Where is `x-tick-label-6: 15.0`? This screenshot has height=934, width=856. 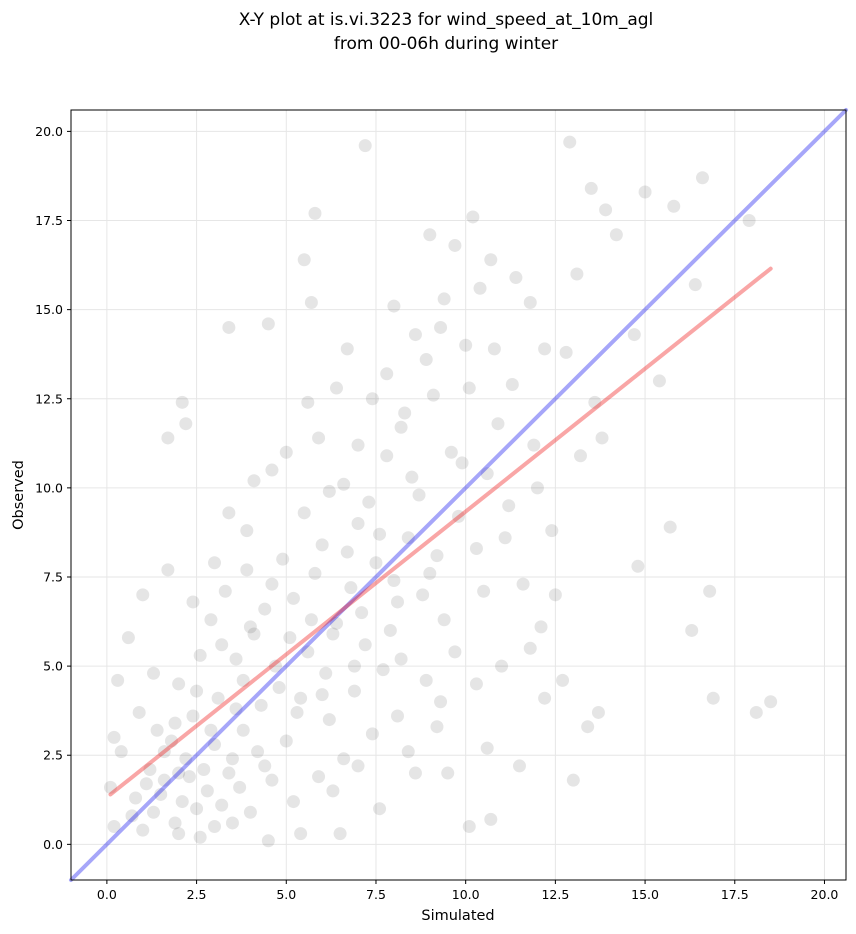
x-tick-label-6: 15.0 is located at coordinates (645, 894).